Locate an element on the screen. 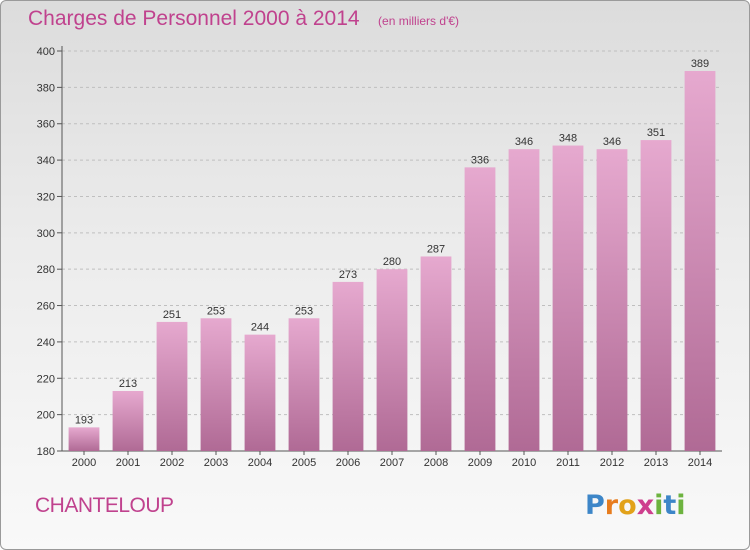 The height and width of the screenshot is (550, 750). x-tick-label: 2003 is located at coordinates (216, 463).